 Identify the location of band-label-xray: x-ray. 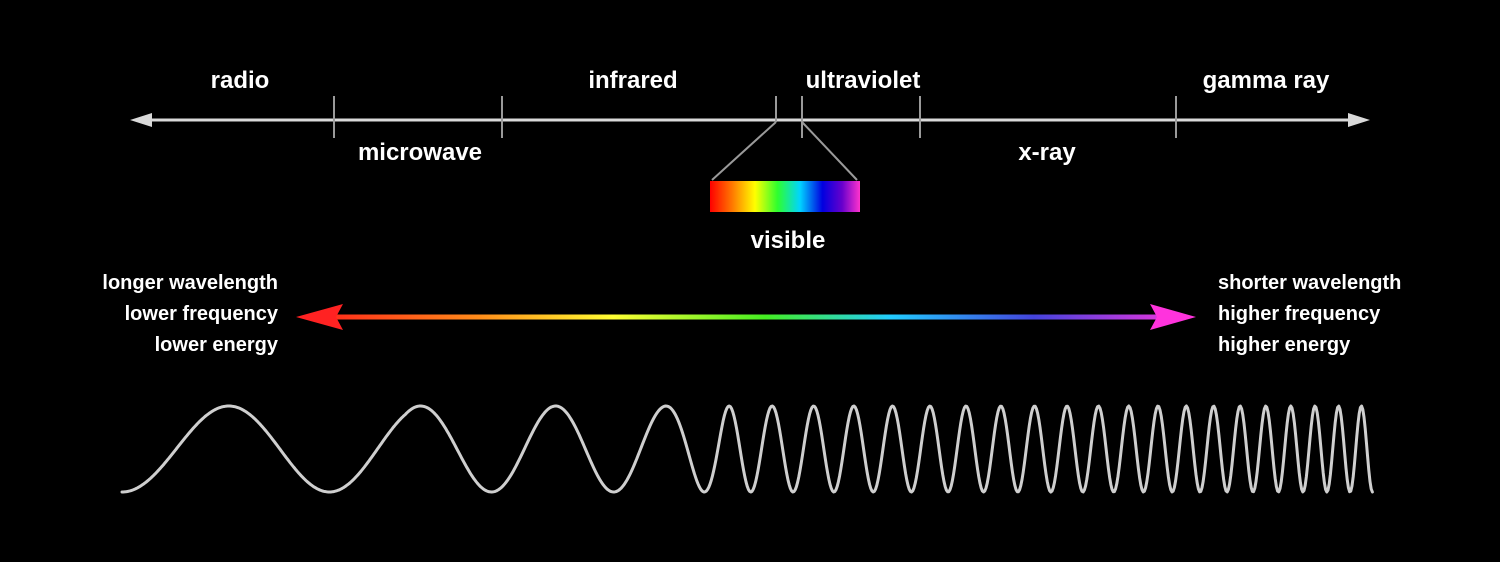
(1047, 152).